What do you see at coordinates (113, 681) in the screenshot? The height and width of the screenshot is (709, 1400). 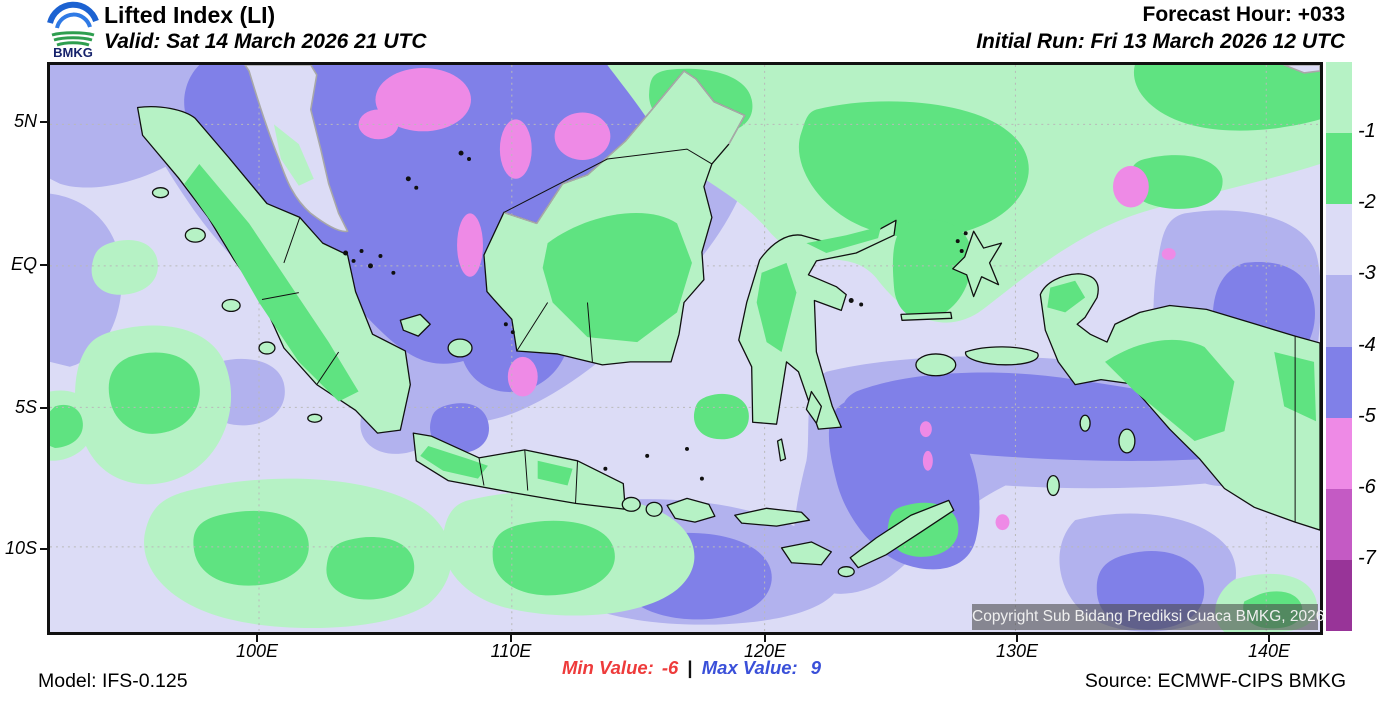 I see `model-label: Model: IFS-0.125` at bounding box center [113, 681].